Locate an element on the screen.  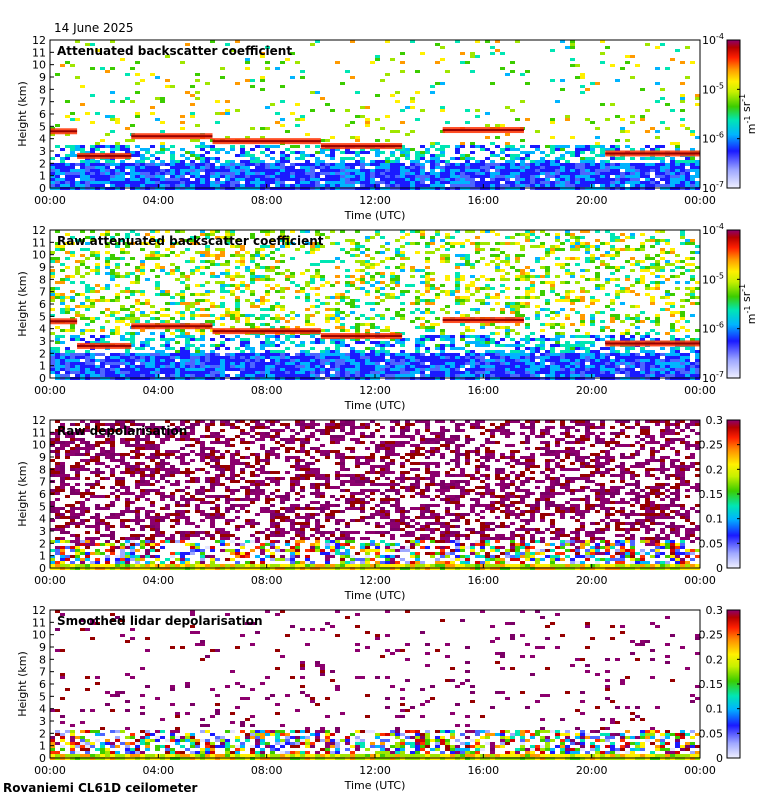
x-axis-label: Time (UTC) is located at coordinates (375, 215).